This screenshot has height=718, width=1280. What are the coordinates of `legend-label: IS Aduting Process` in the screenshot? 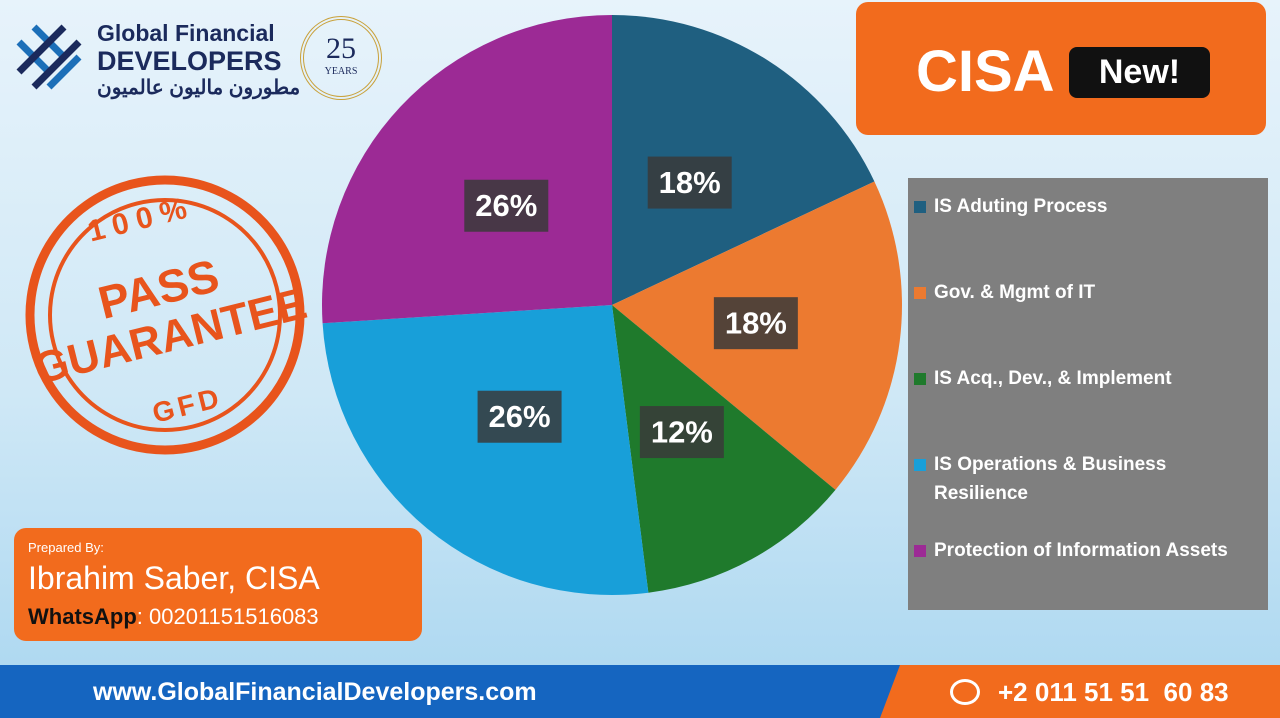 It's located at (1021, 206).